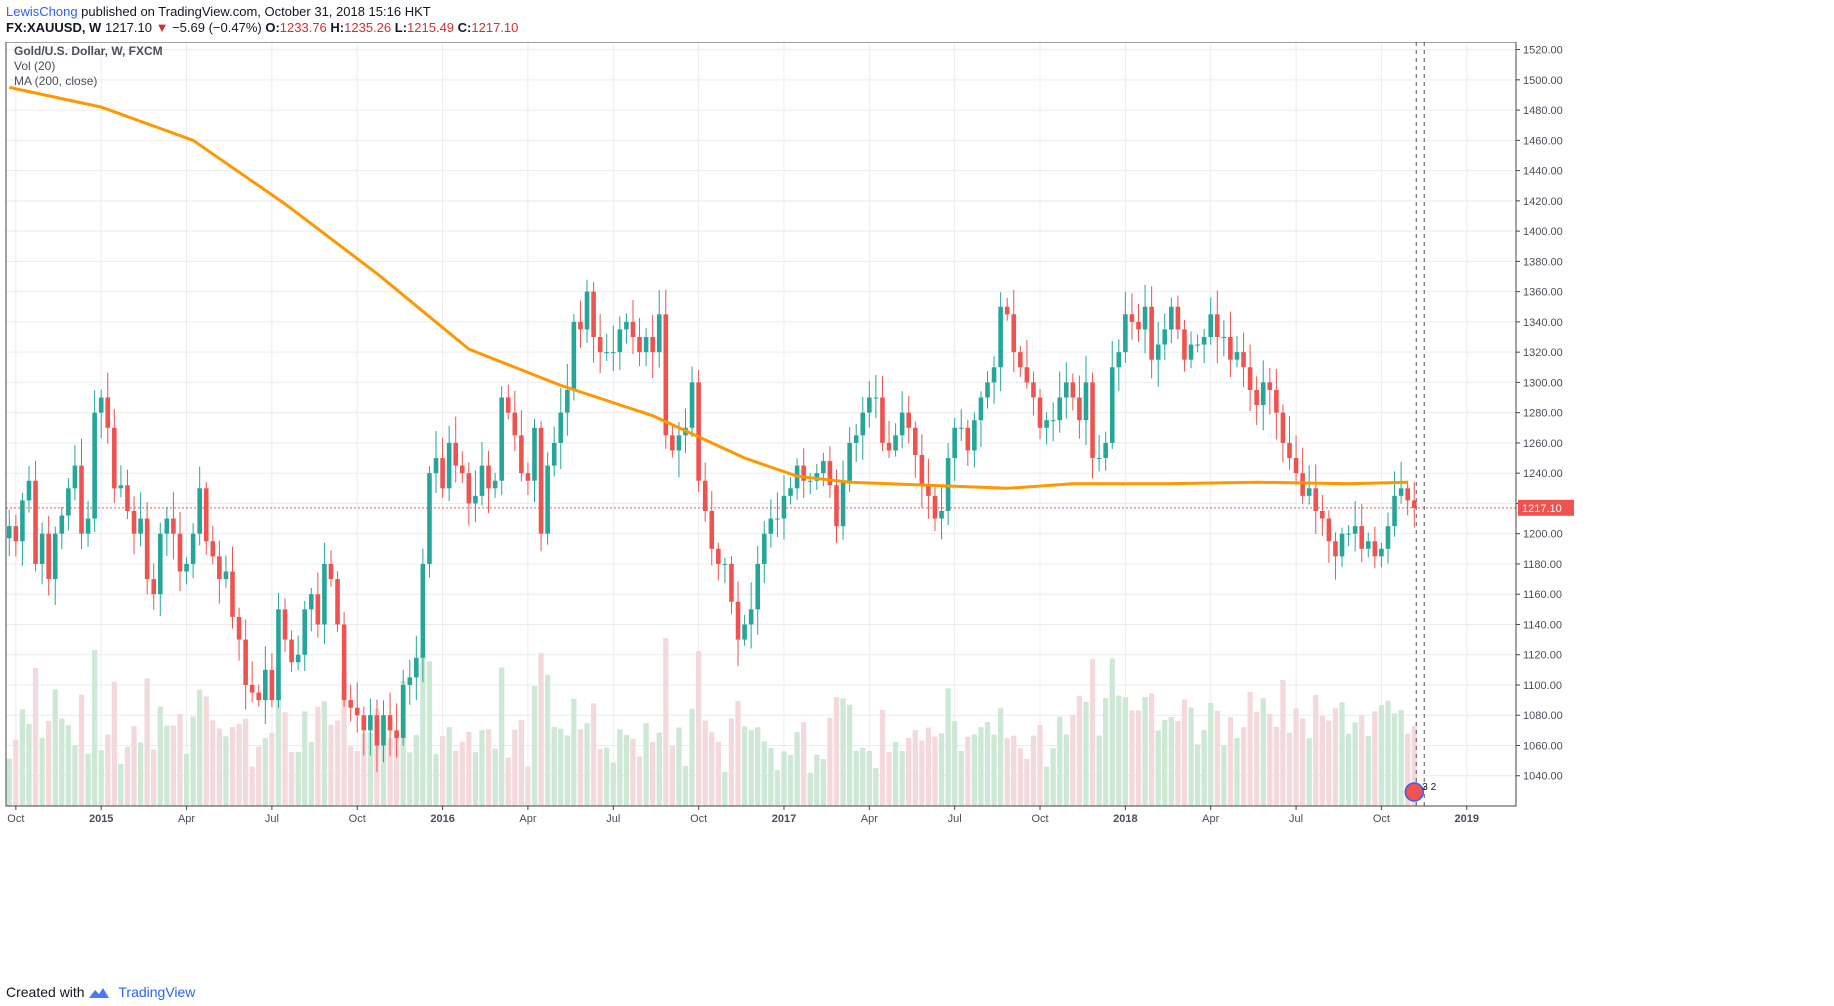  Describe the element at coordinates (1543, 414) in the screenshot. I see `y-tick-label: 1280.00` at that location.